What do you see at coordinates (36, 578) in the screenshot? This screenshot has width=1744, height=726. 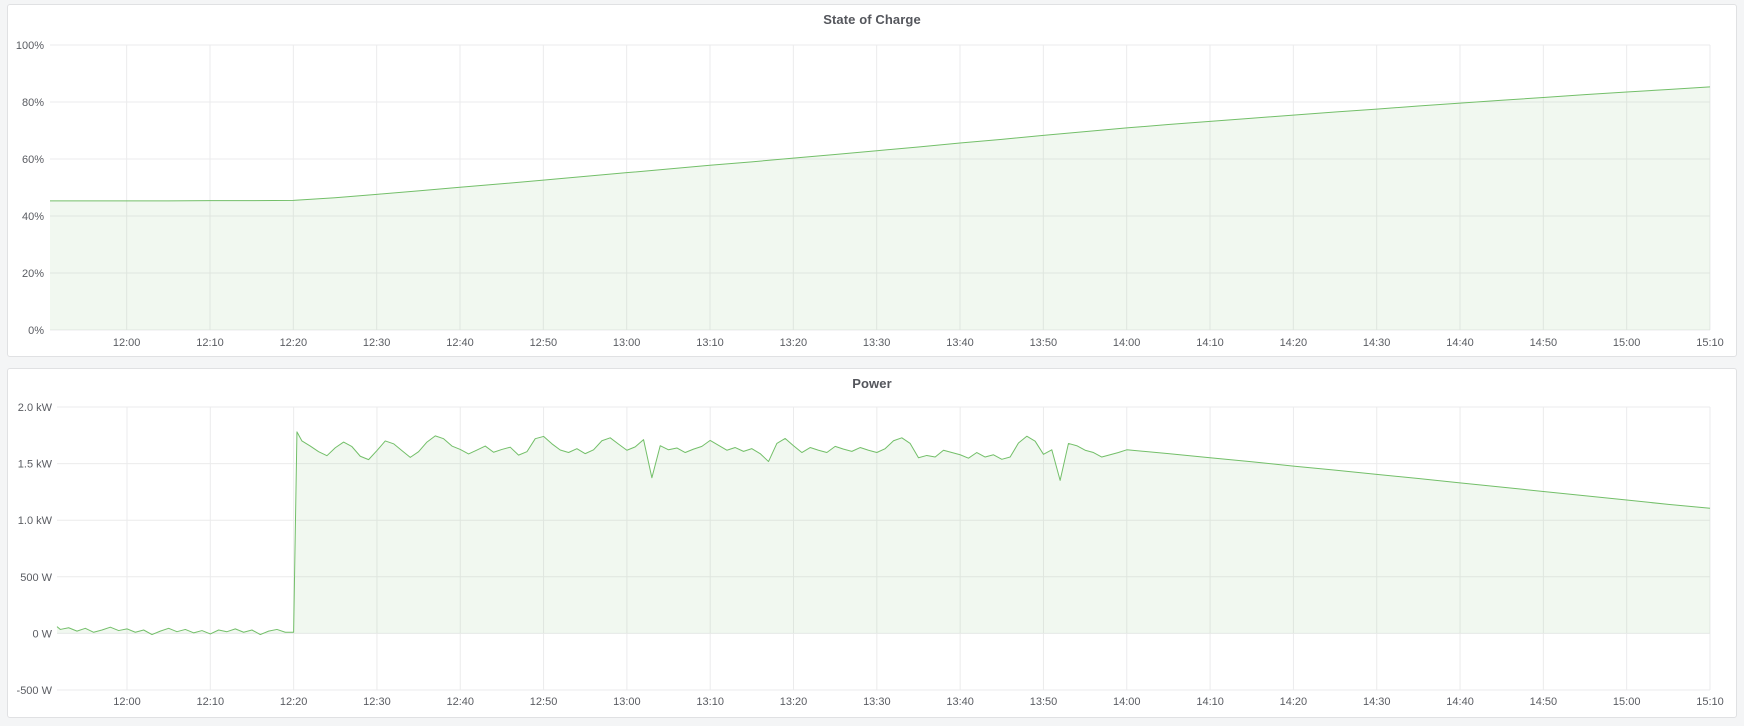 I see `y-tick-label: 500 W` at bounding box center [36, 578].